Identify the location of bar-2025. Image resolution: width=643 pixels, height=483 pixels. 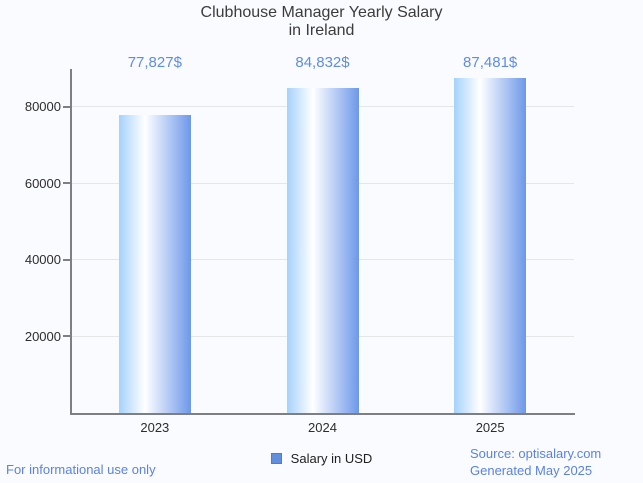
(490, 245).